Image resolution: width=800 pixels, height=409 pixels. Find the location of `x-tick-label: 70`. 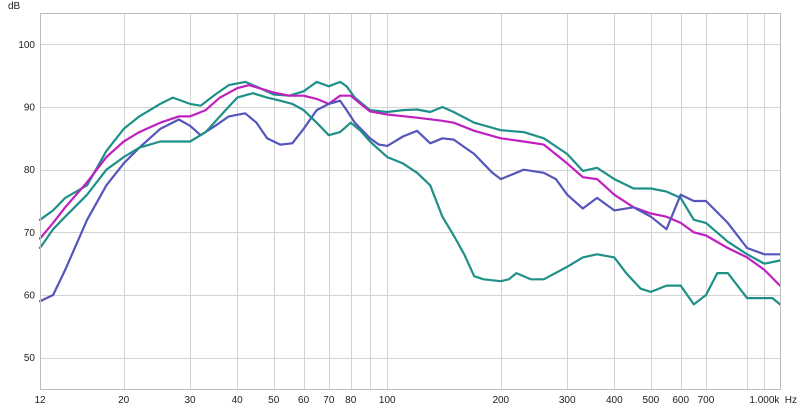

x-tick-label: 70 is located at coordinates (329, 400).